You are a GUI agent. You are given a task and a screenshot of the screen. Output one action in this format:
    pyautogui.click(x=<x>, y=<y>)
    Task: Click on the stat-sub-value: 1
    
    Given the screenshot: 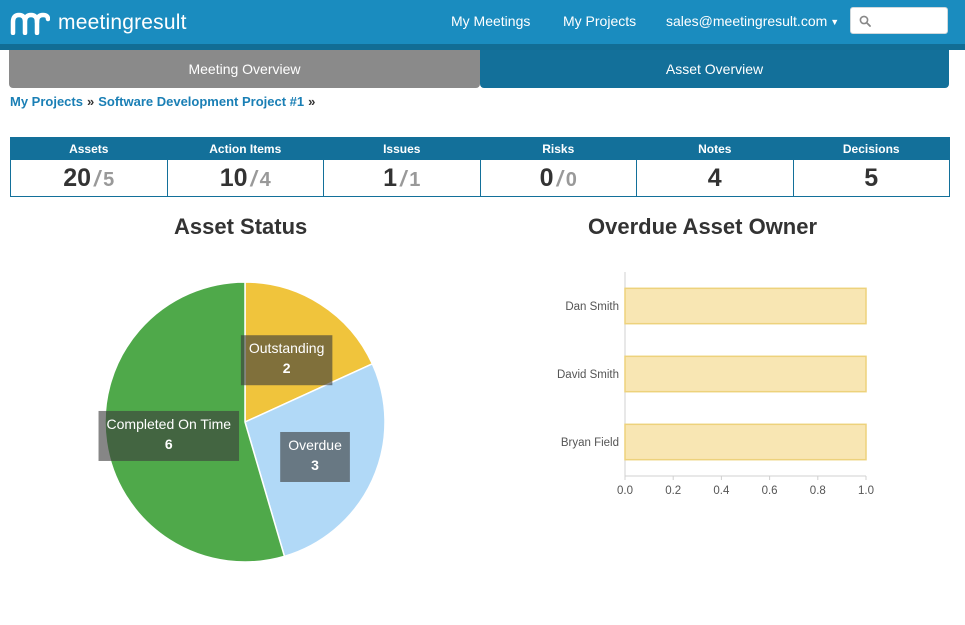 What is the action you would take?
    pyautogui.click(x=415, y=180)
    